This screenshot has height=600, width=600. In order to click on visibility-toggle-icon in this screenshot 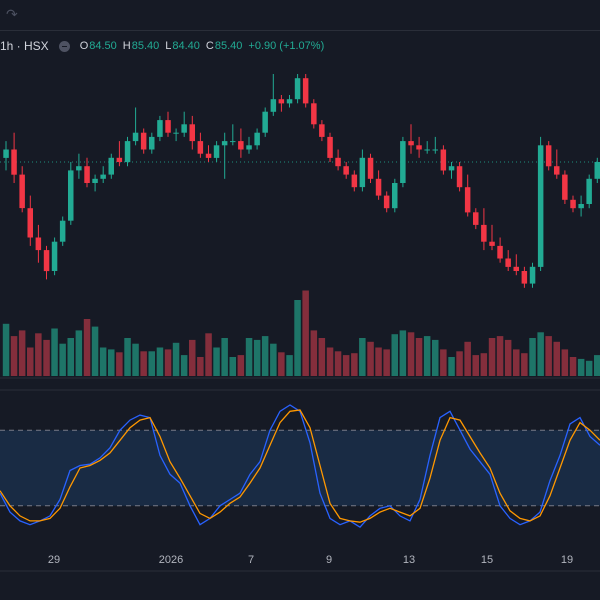, I will do `click(64, 46)`.